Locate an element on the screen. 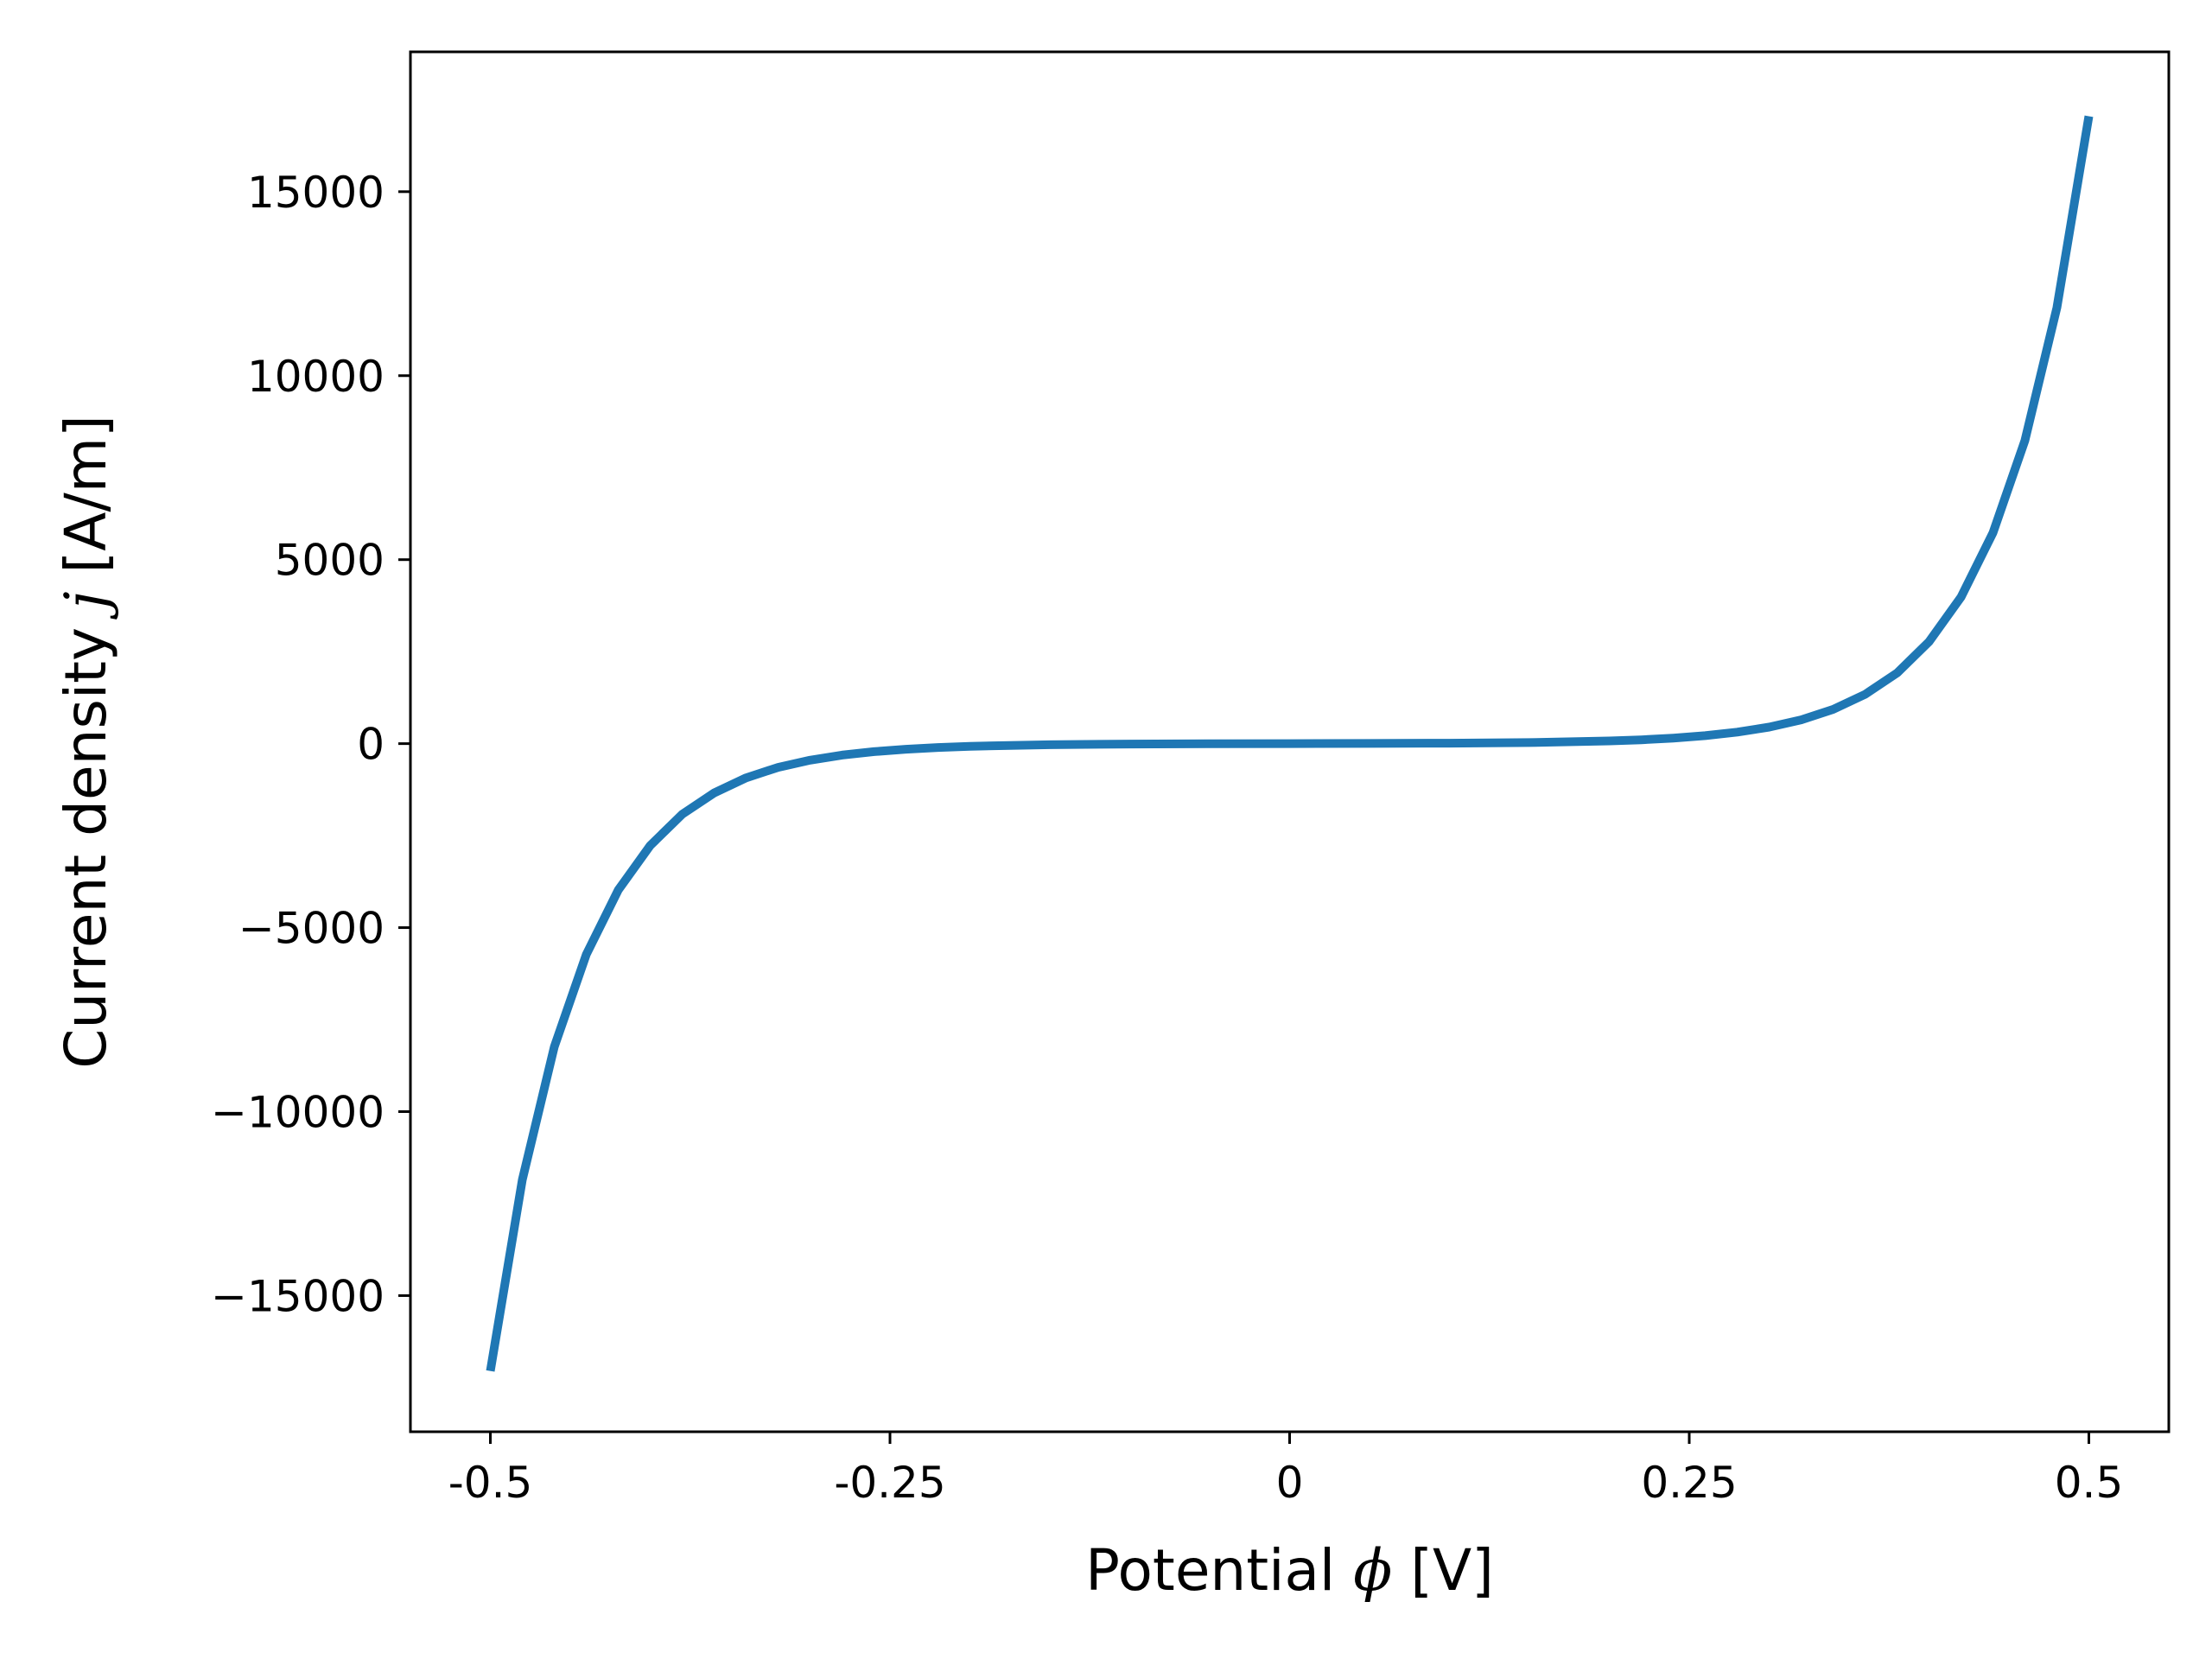 This screenshot has height=1659, width=2212. x-tick-label: -0.5 is located at coordinates (490, 1483).